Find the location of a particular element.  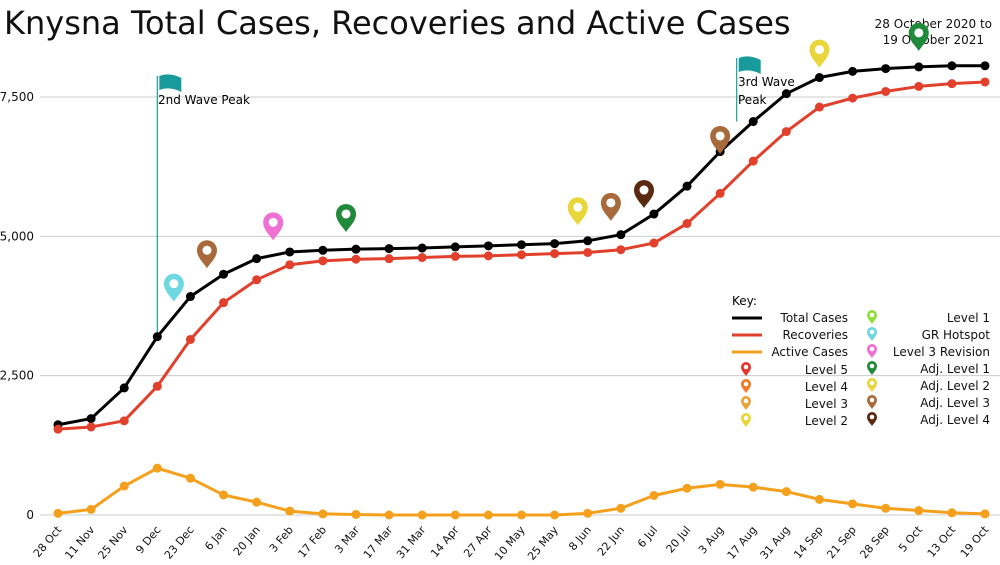

x-tick-label: 5 Oct is located at coordinates (910, 538).